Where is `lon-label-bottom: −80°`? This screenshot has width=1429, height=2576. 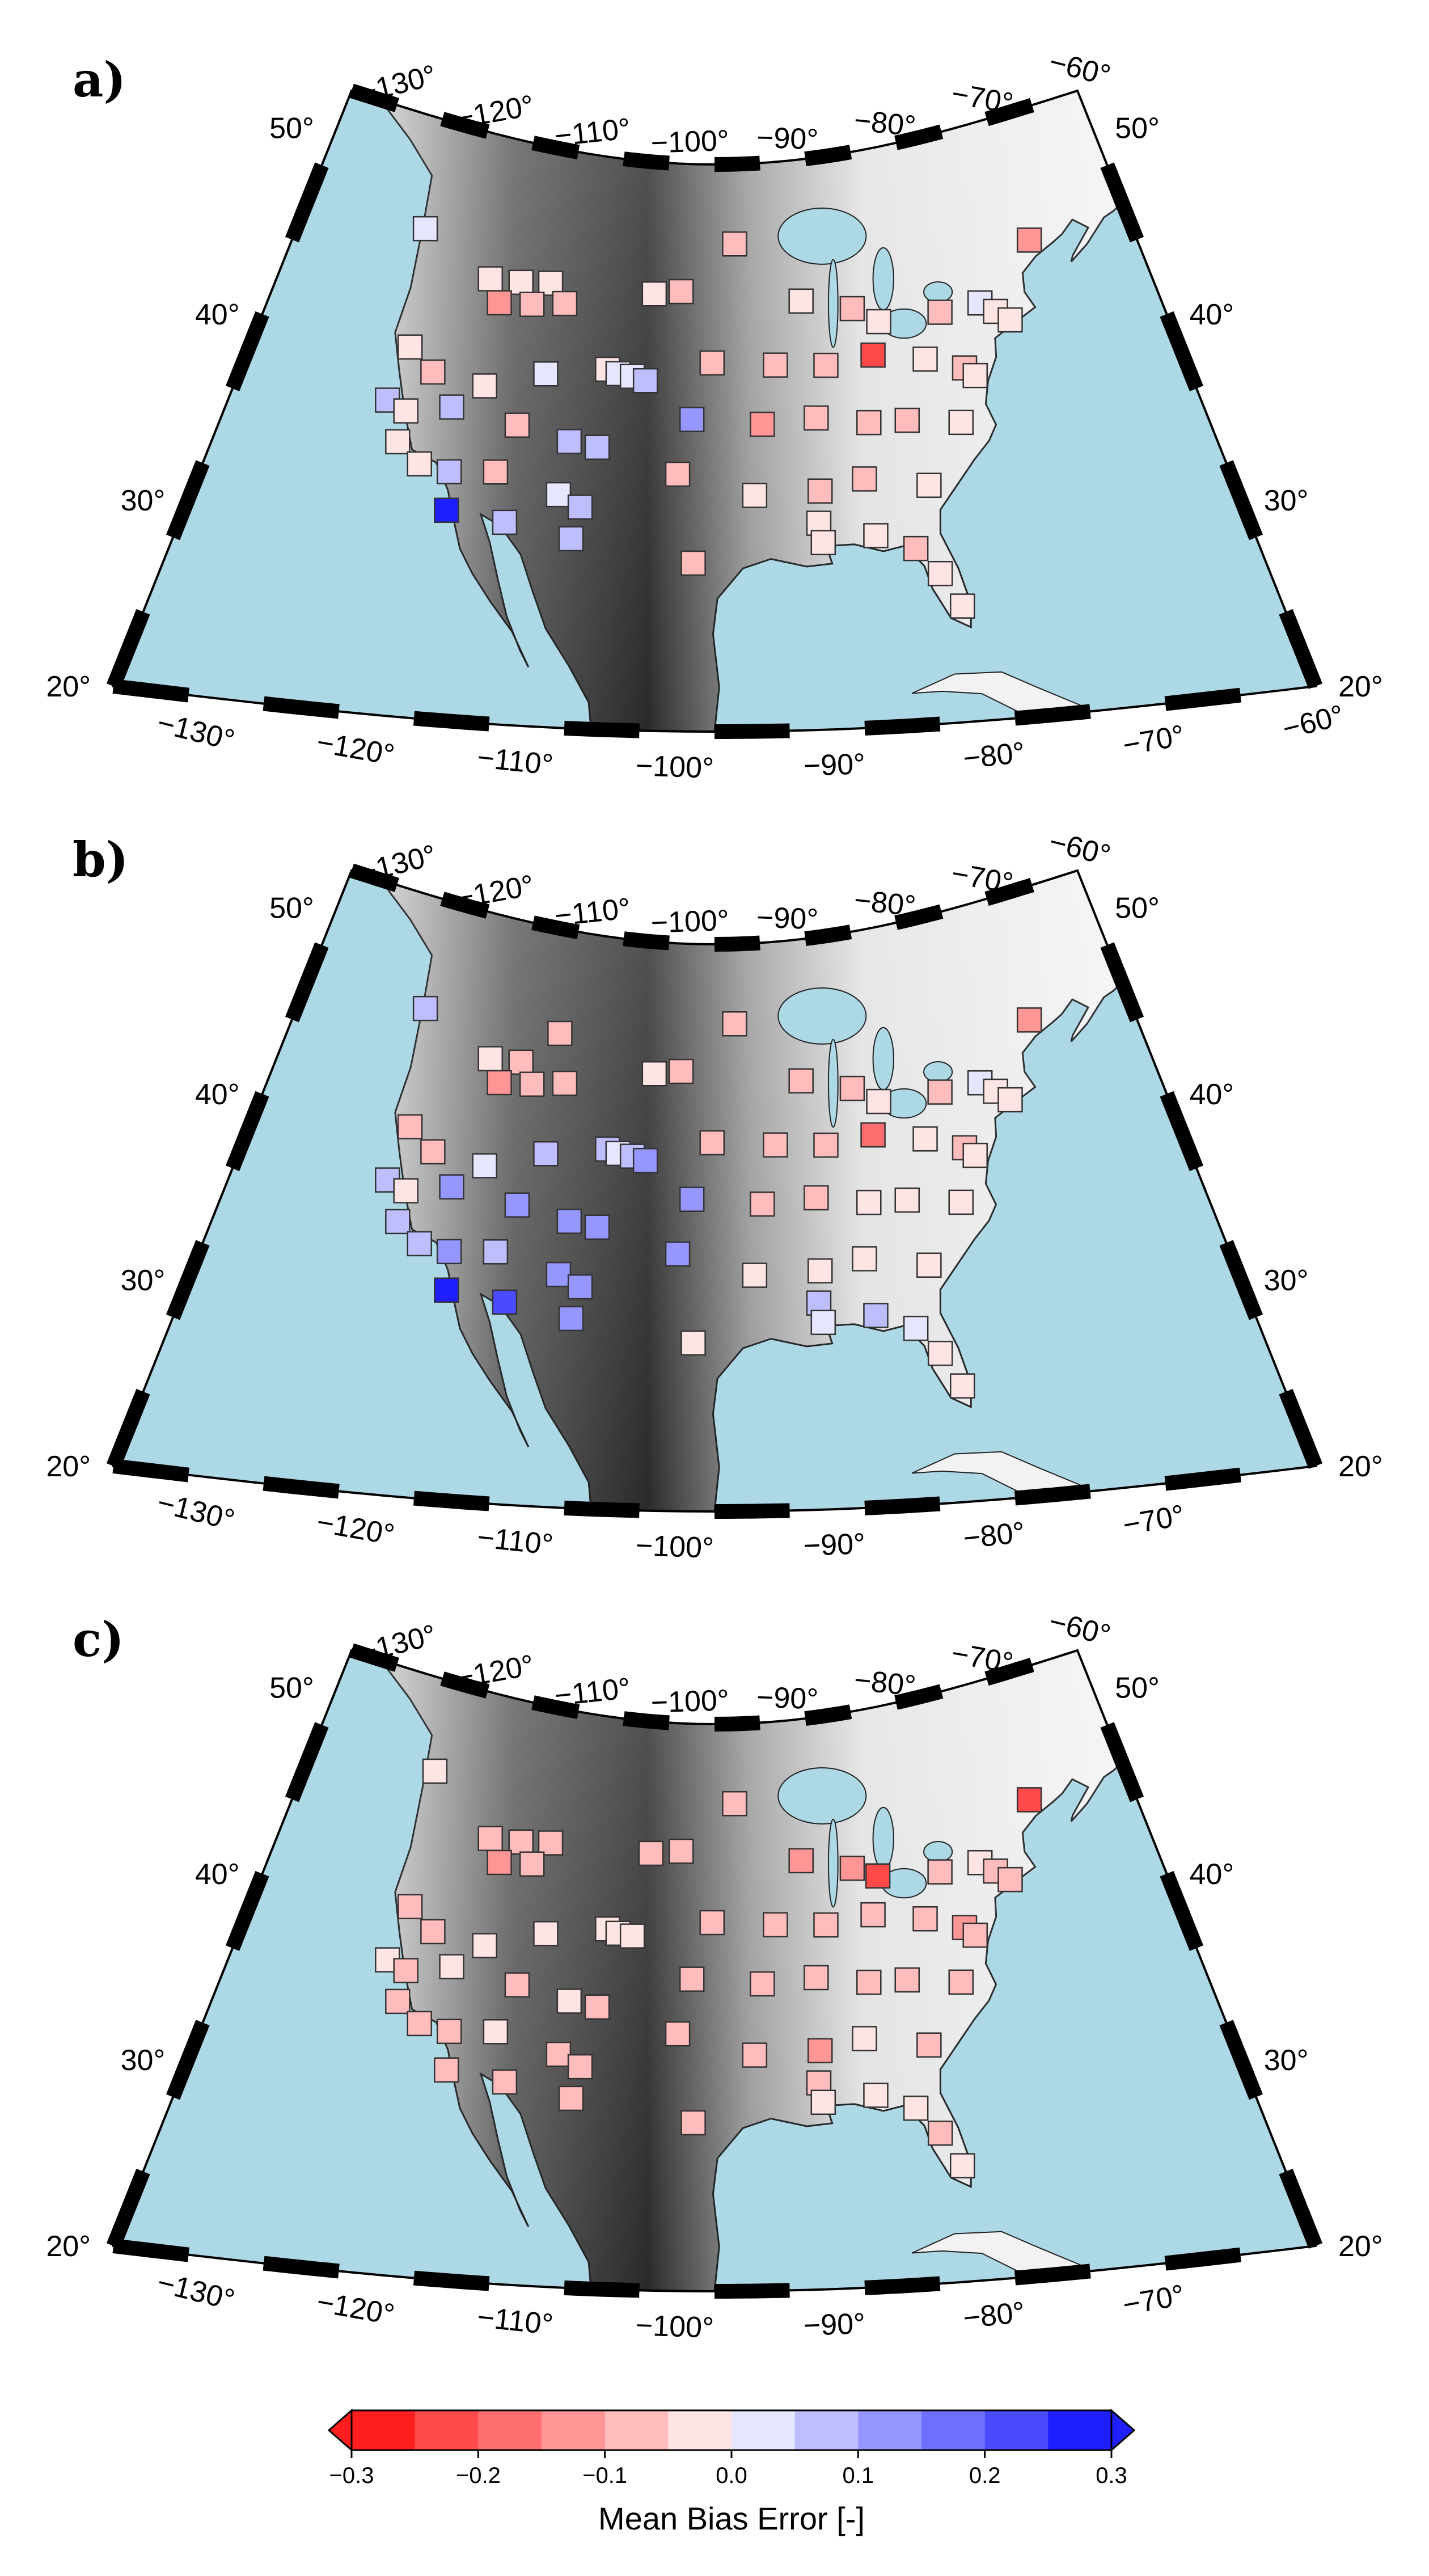
lon-label-bottom: −80° is located at coordinates (994, 1535).